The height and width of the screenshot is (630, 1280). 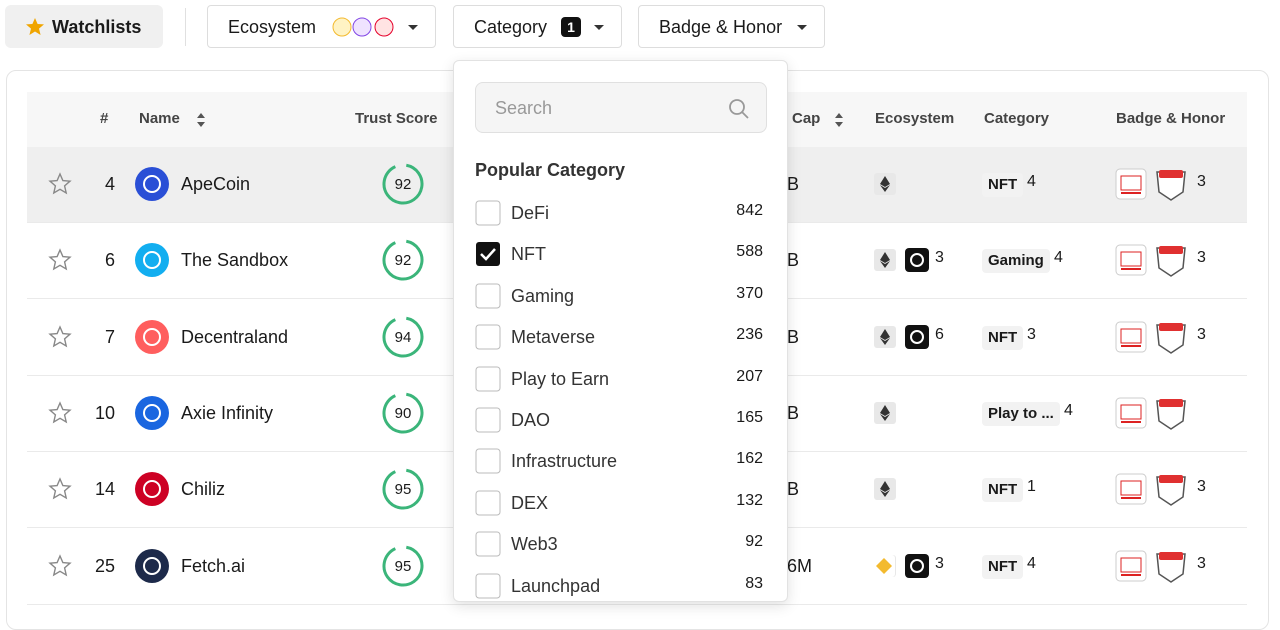 What do you see at coordinates (620, 254) in the screenshot?
I see `category-option: NFT 588` at bounding box center [620, 254].